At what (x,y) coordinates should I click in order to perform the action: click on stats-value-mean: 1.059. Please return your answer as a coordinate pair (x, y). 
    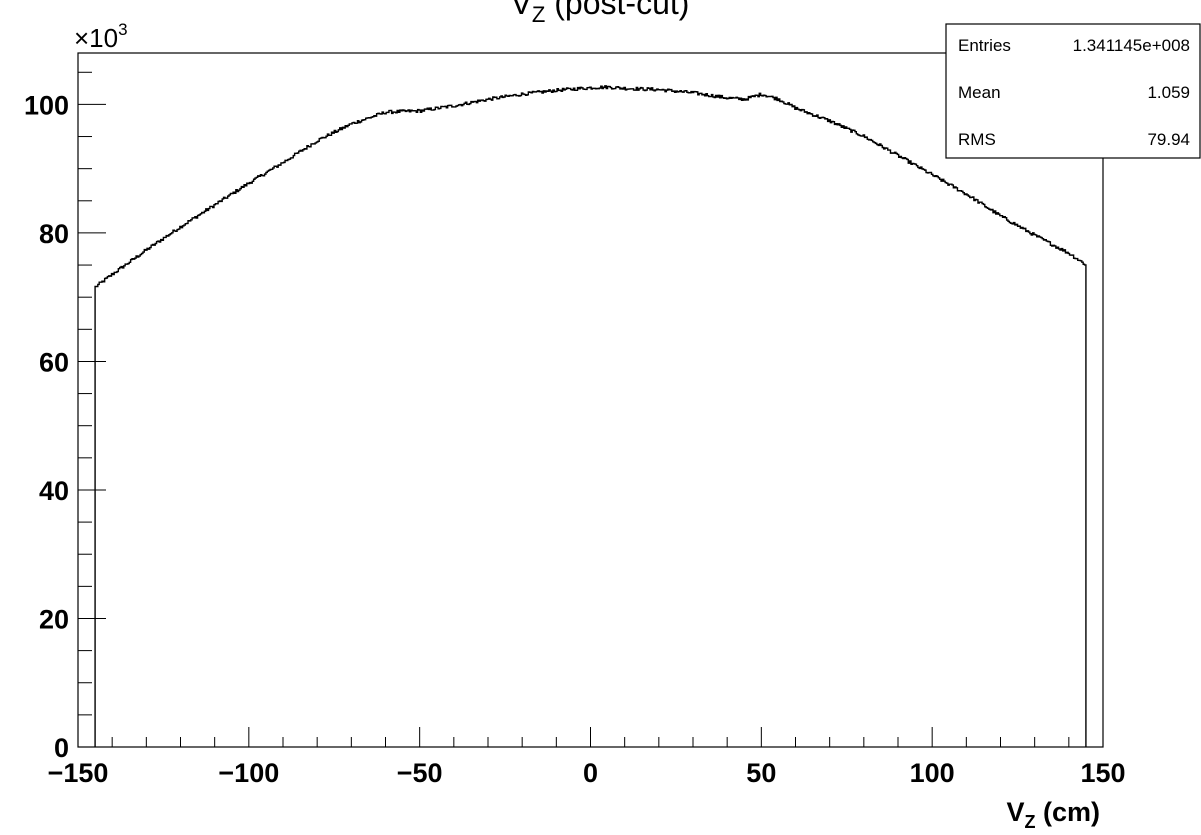
    Looking at the image, I should click on (1168, 92).